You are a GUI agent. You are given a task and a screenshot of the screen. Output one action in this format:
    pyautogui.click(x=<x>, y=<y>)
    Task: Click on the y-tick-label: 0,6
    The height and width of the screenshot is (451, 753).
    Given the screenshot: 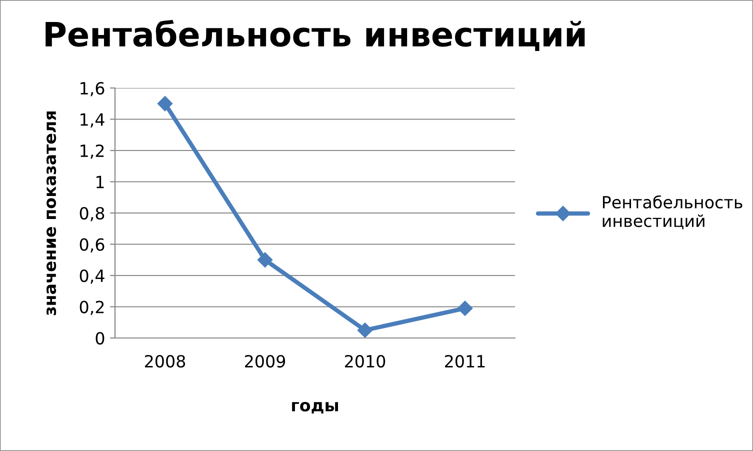 What is the action you would take?
    pyautogui.click(x=92, y=245)
    